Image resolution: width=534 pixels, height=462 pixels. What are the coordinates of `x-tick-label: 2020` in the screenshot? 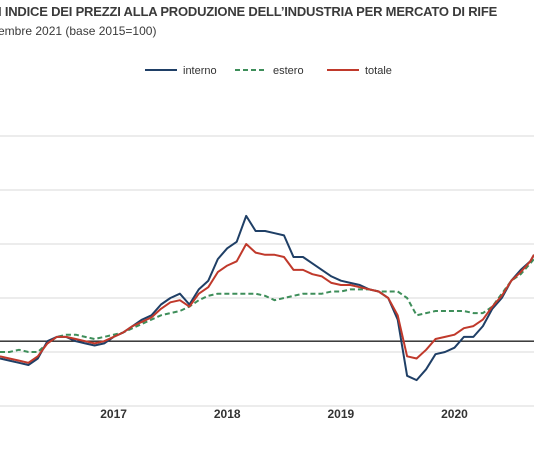 It's located at (454, 414).